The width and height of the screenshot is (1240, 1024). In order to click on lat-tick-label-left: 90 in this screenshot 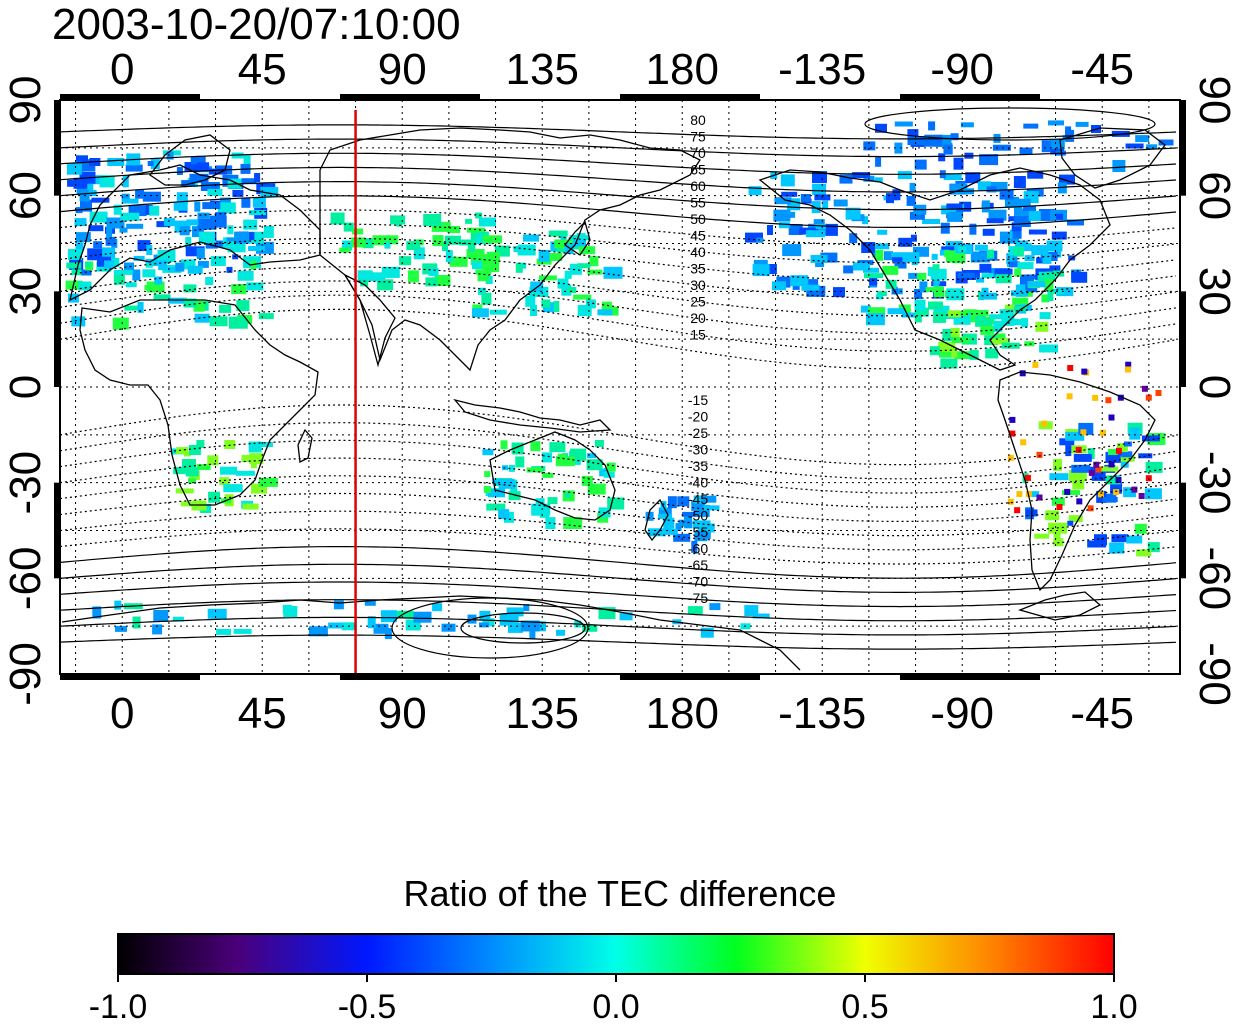, I will do `click(25, 100)`.